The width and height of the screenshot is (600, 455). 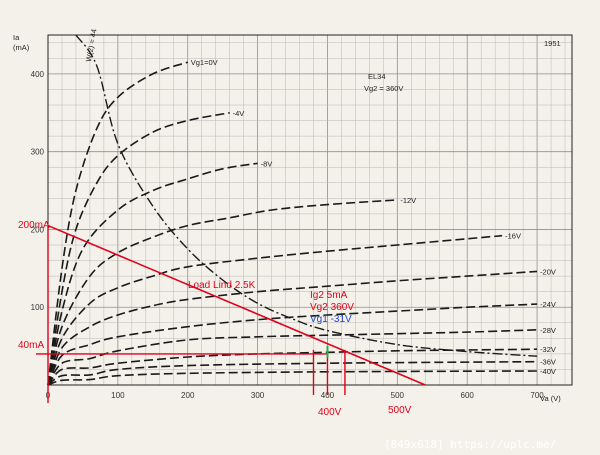 I want to click on curve-label: -12V, so click(x=408, y=200).